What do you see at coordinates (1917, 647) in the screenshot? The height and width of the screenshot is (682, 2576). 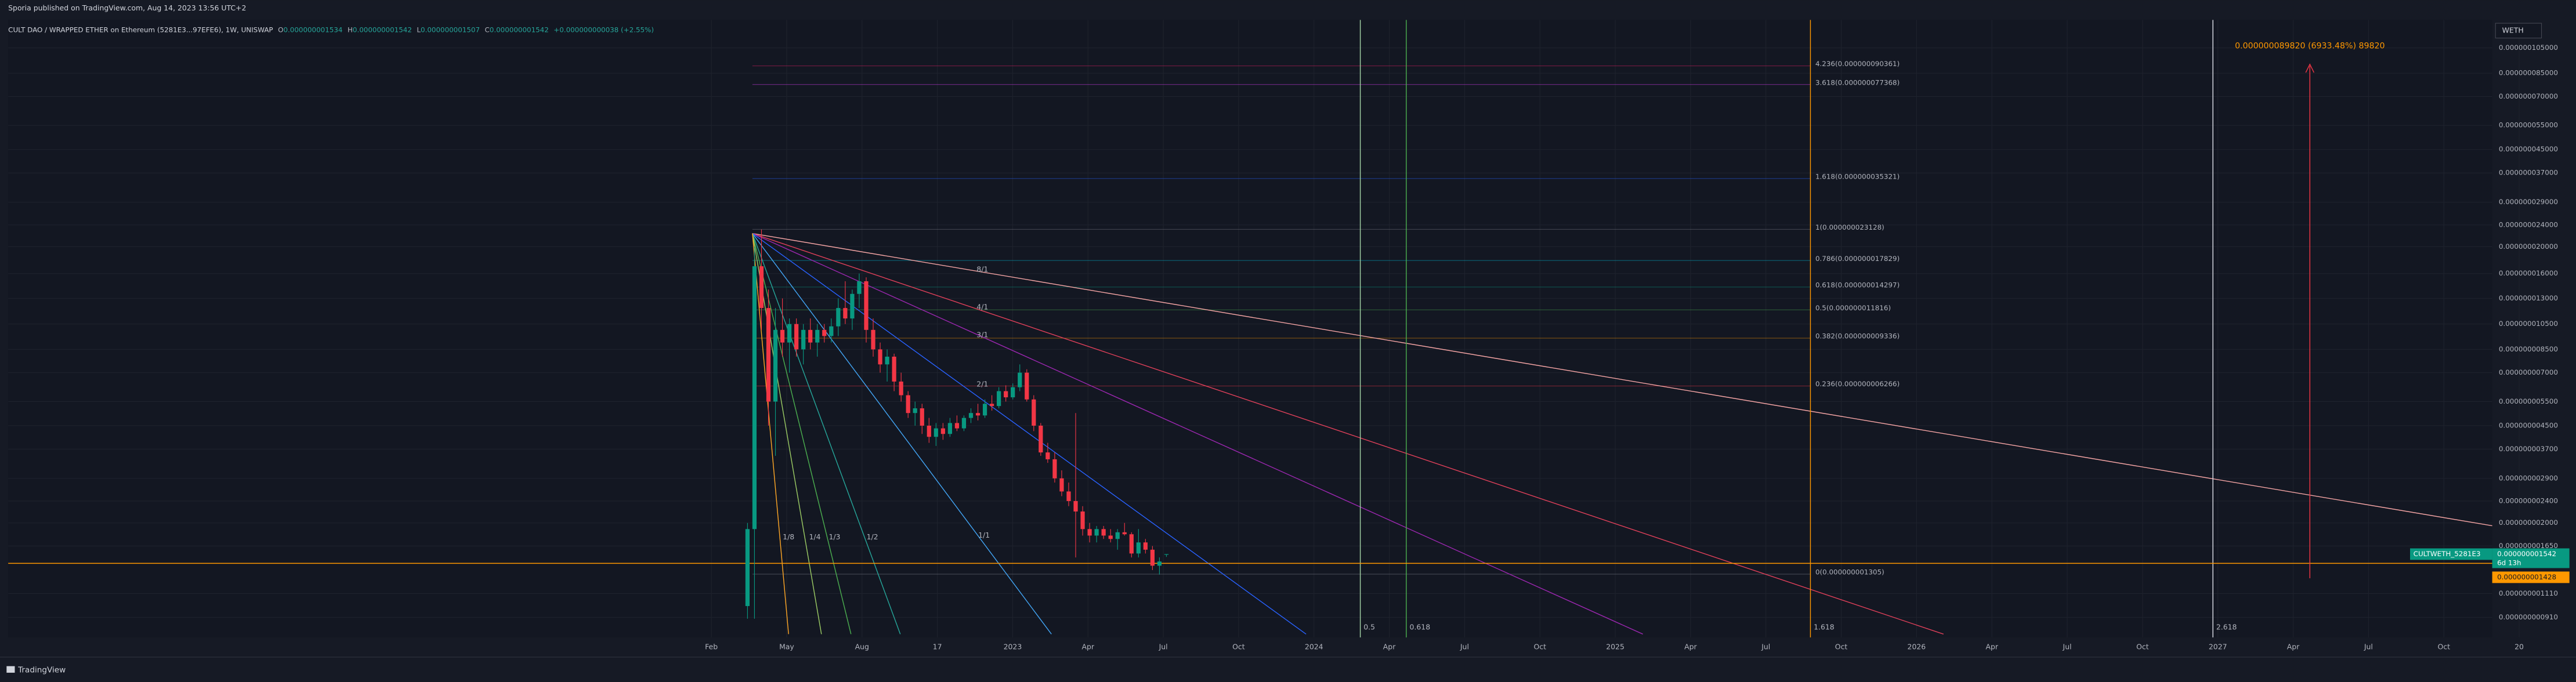 I see `x-tick-label: 2026` at bounding box center [1917, 647].